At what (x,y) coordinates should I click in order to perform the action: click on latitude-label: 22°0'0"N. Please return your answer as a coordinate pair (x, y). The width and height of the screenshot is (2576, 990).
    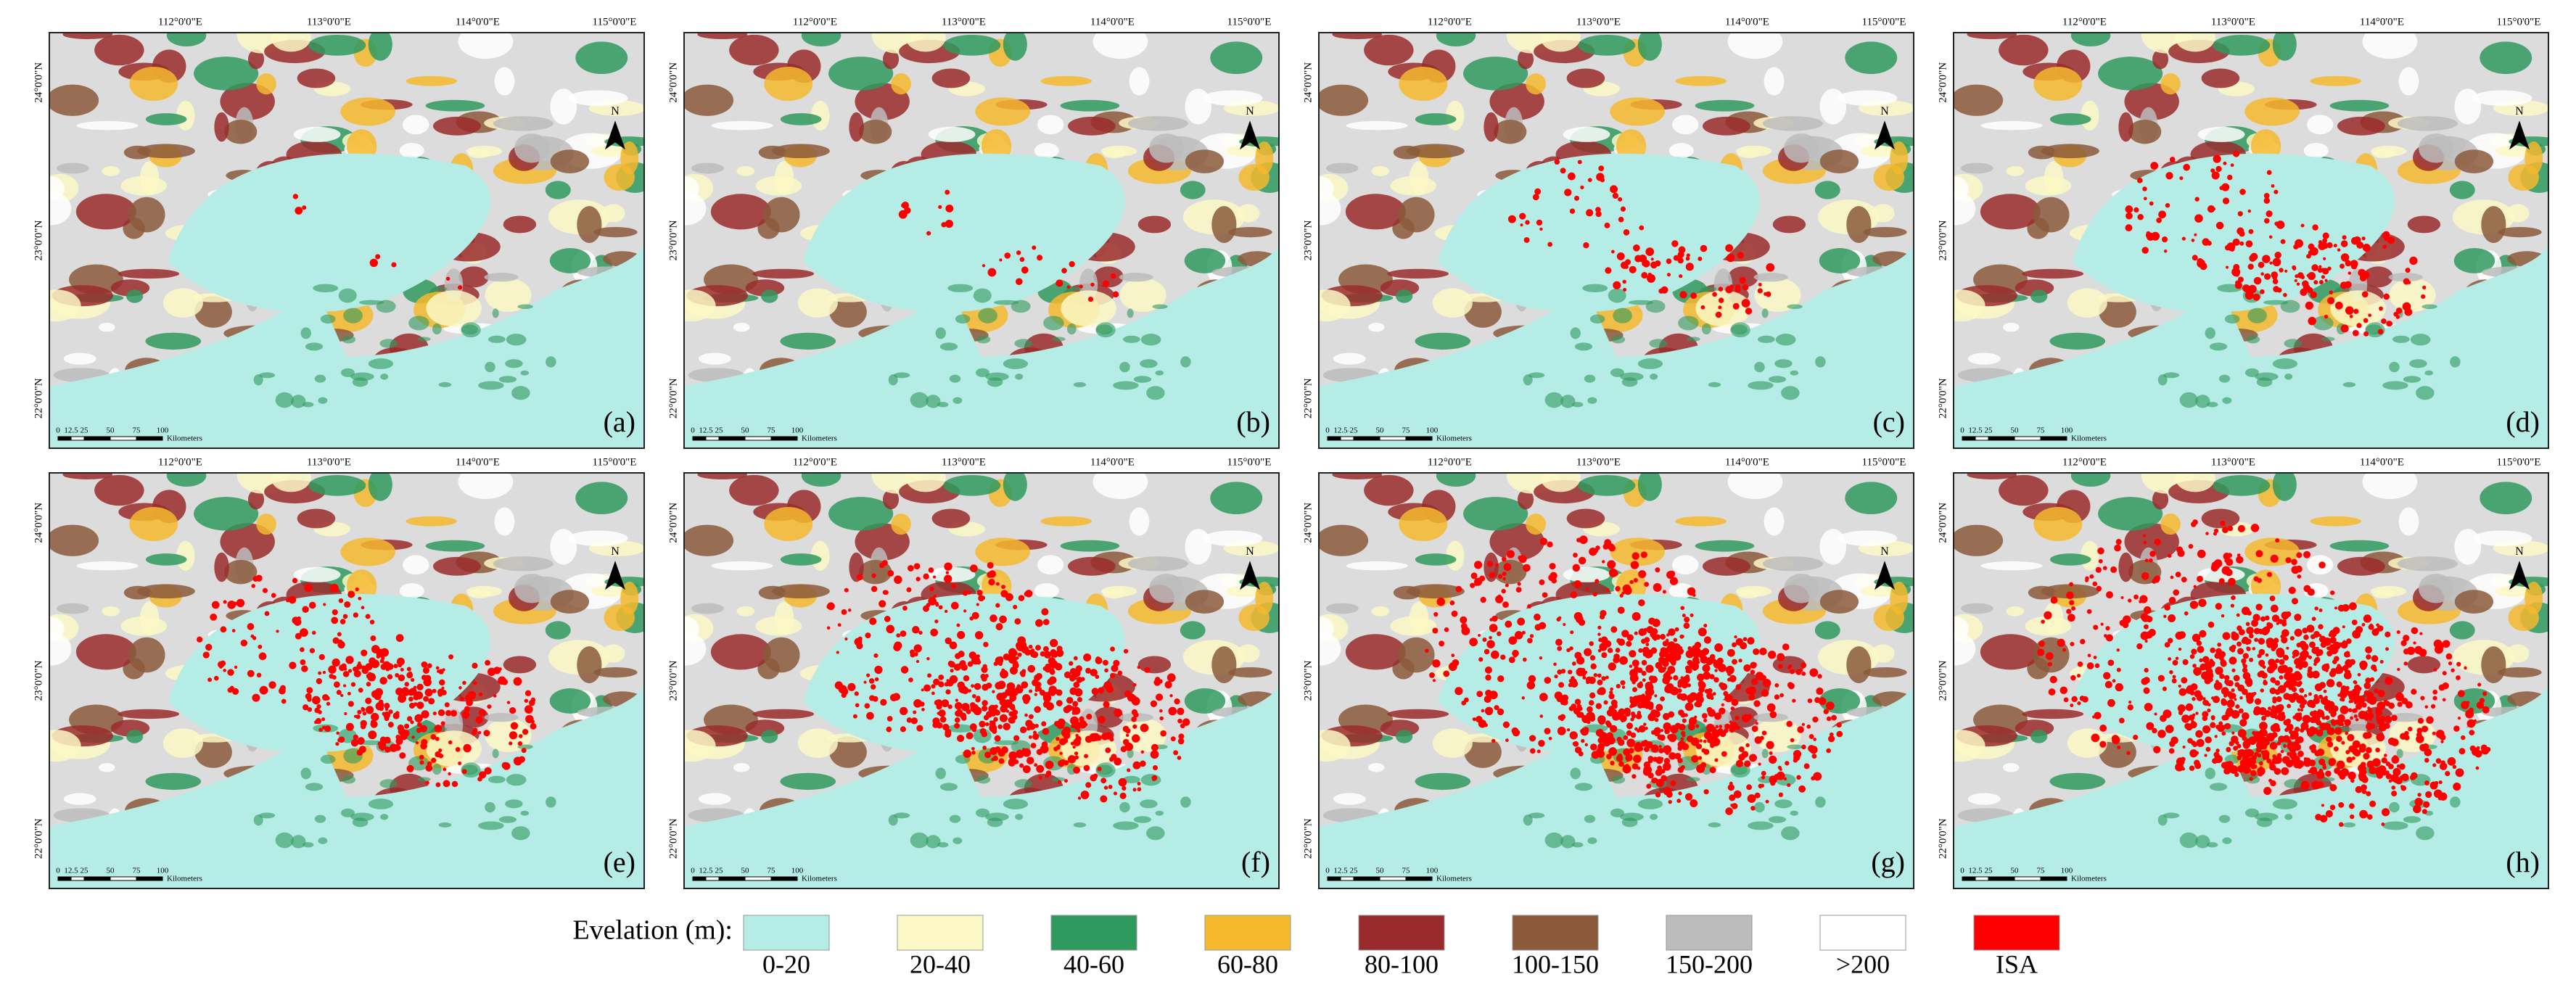
    Looking at the image, I should click on (673, 839).